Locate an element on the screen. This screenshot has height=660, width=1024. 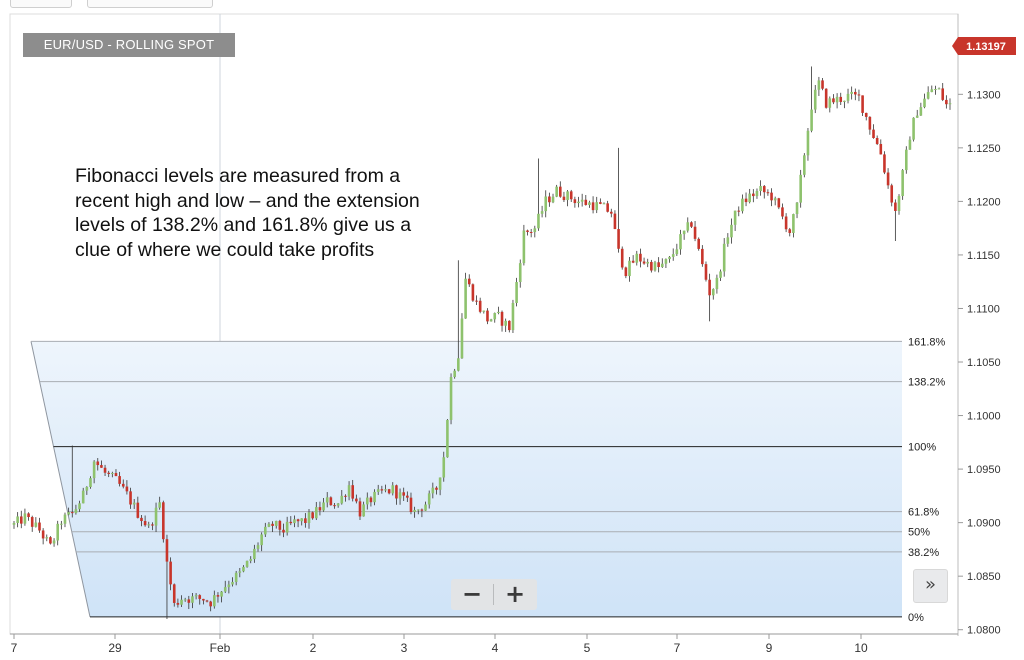
fib-level-label: 138.2% is located at coordinates (927, 383).